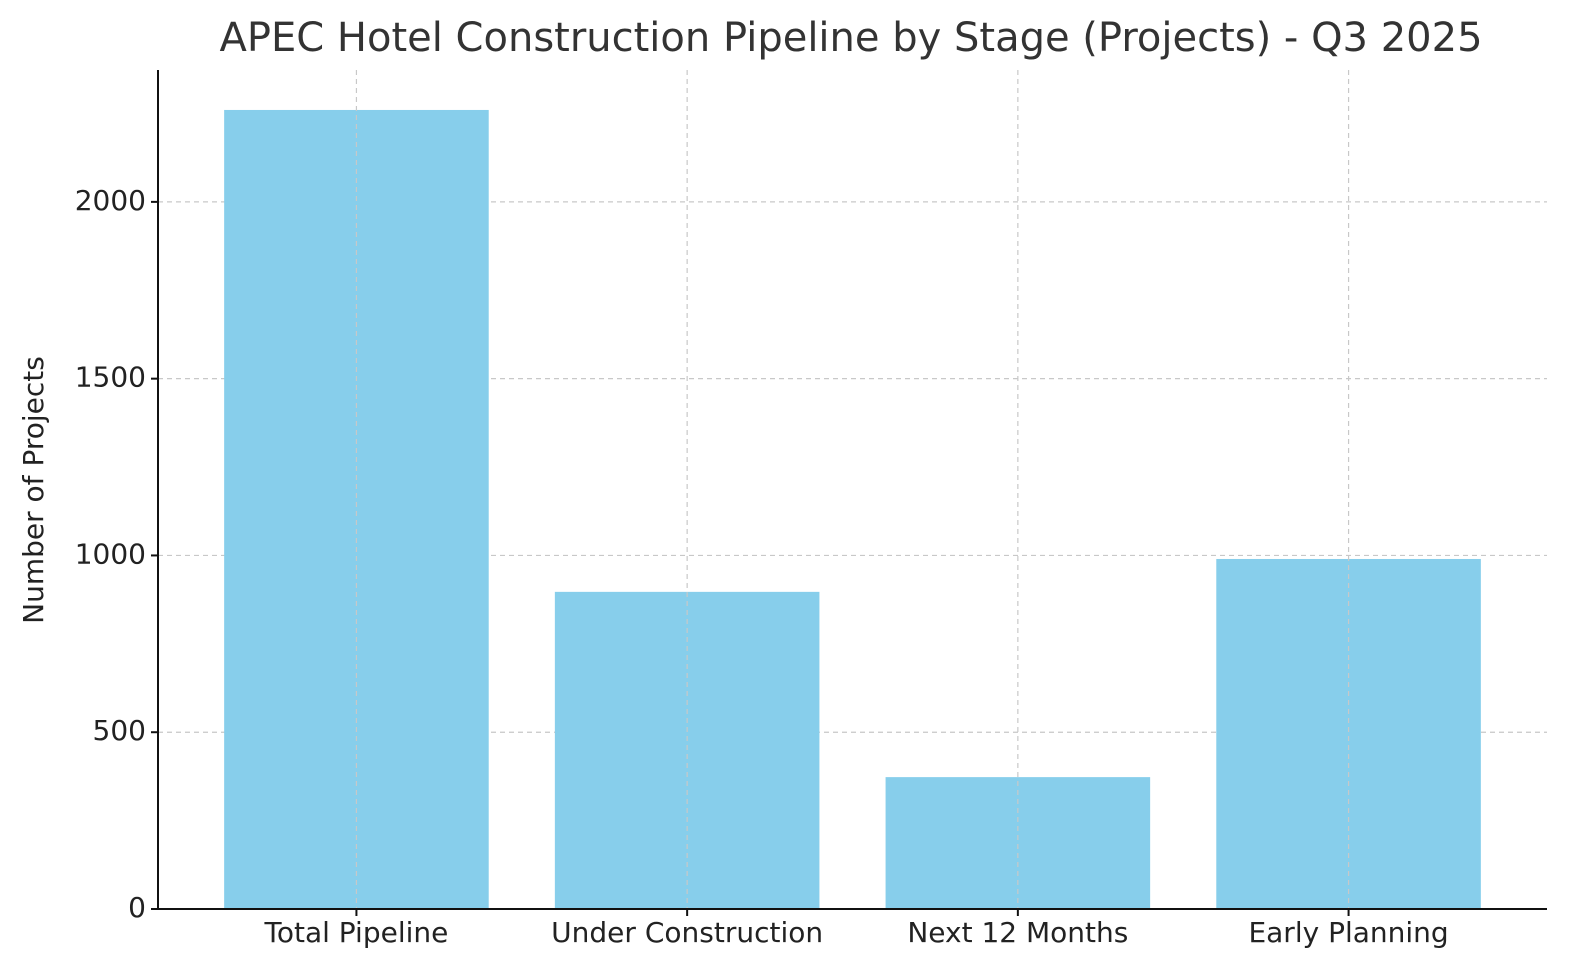  Describe the element at coordinates (355, 932) in the screenshot. I see `x-tick-label: Total Pipeline` at that location.